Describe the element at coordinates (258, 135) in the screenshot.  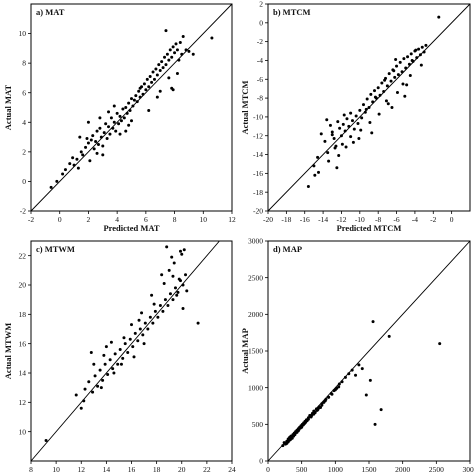
I see `y-tick-label: -12` at that location.